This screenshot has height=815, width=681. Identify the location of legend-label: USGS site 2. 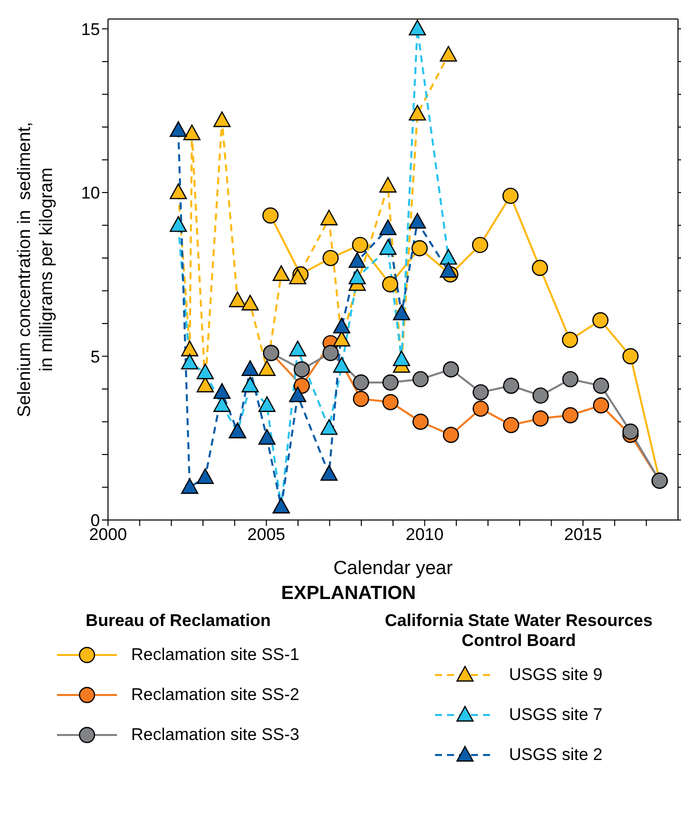
(555, 755).